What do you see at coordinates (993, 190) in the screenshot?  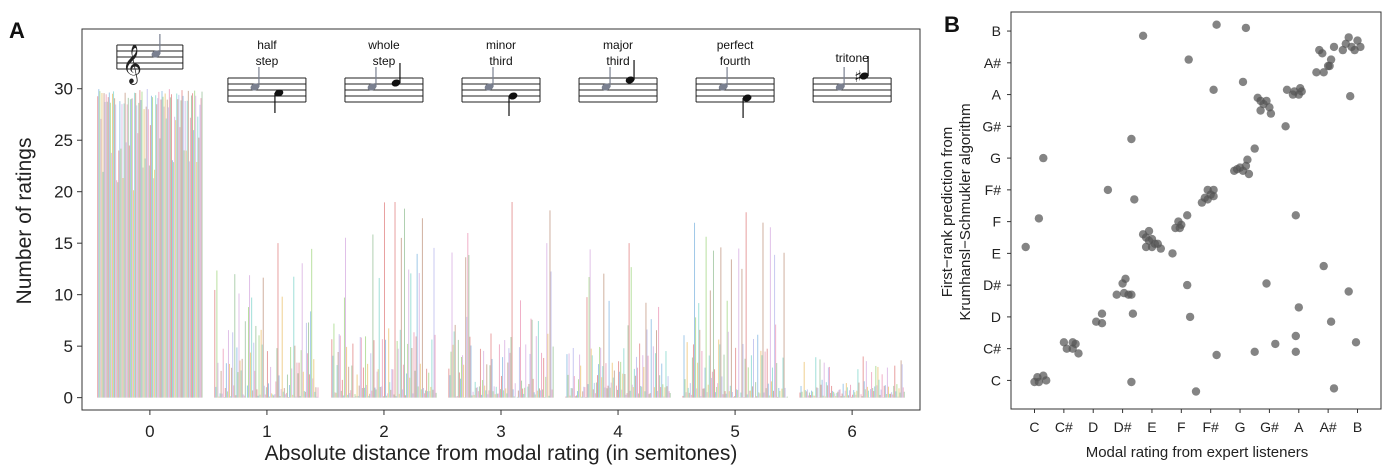 I see `y-tick-label: F#` at bounding box center [993, 190].